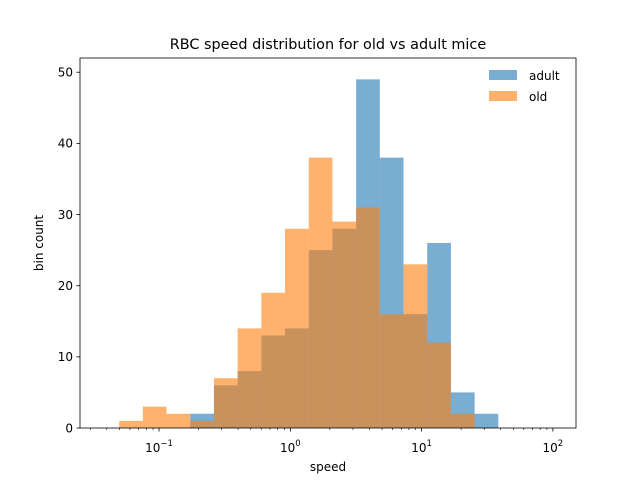  I want to click on x-tick-label: 10², so click(553, 447).